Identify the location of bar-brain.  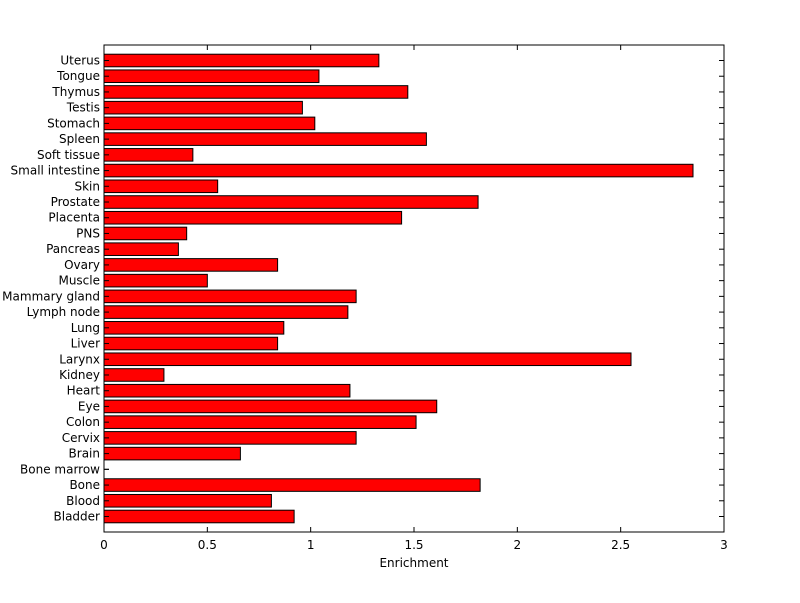
(172, 453).